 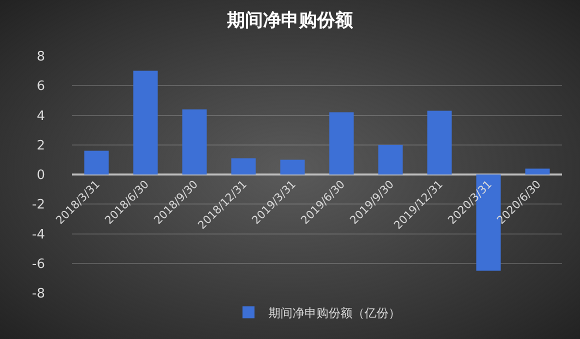 What do you see at coordinates (38, 264) in the screenshot?
I see `y-tick-label: -6` at bounding box center [38, 264].